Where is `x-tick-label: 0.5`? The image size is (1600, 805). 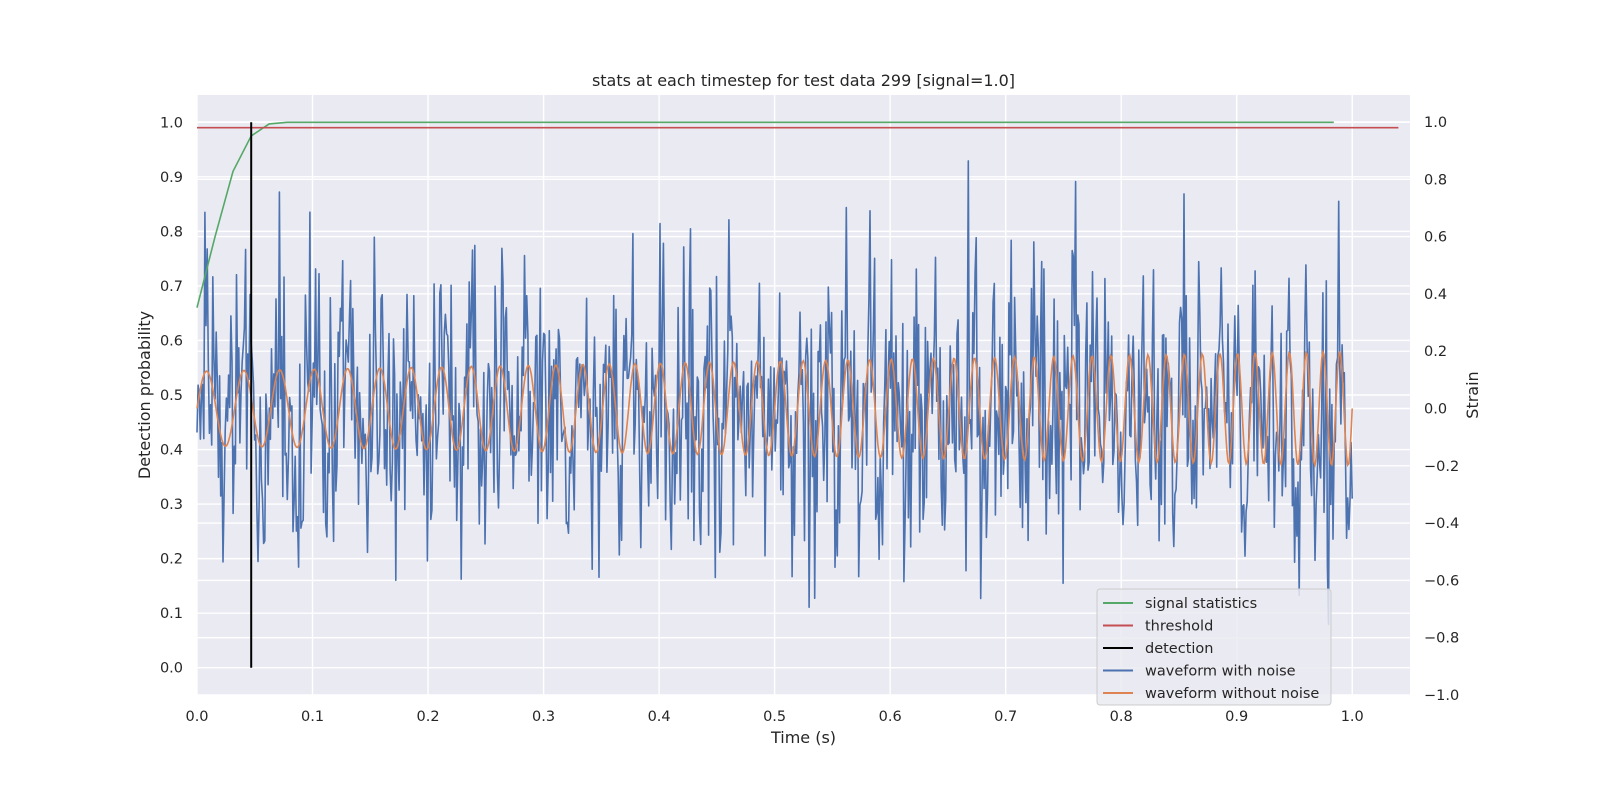 x-tick-label: 0.5 is located at coordinates (774, 717).